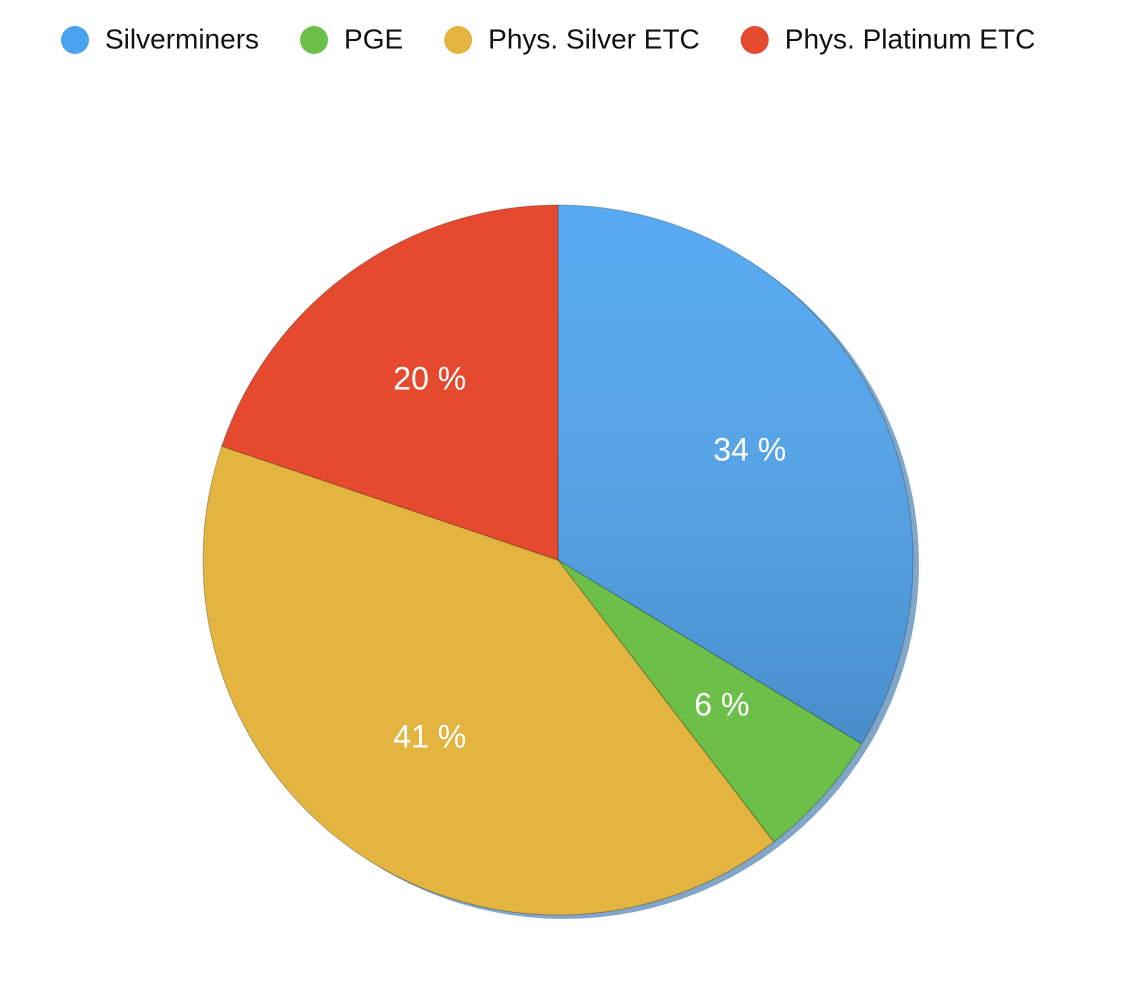  What do you see at coordinates (373, 38) in the screenshot?
I see `legend-label: PGE` at bounding box center [373, 38].